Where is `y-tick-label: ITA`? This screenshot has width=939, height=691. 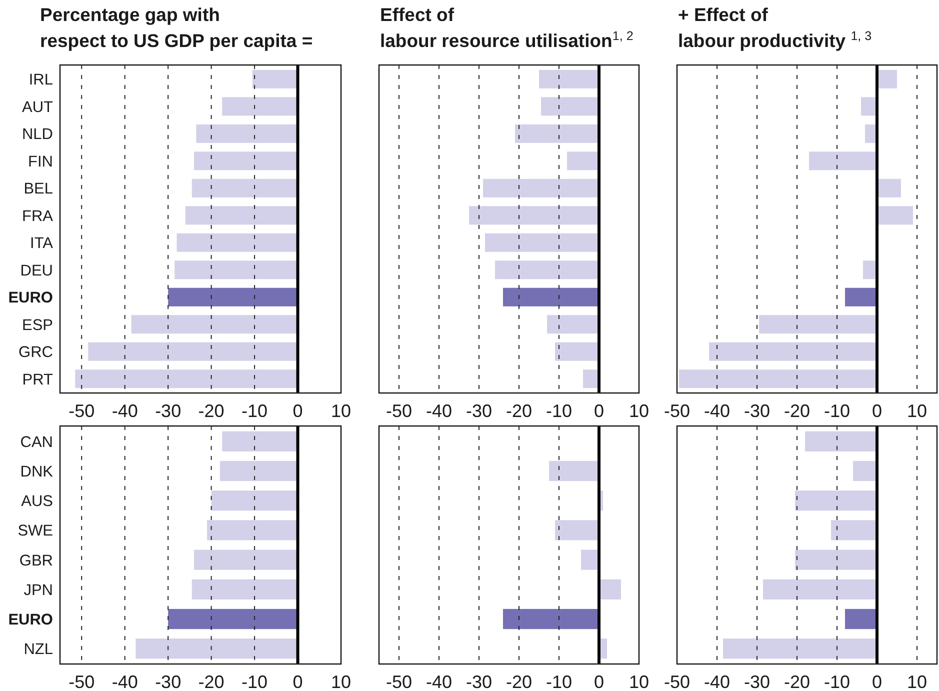
y-tick-label: ITA is located at coordinates (42, 243).